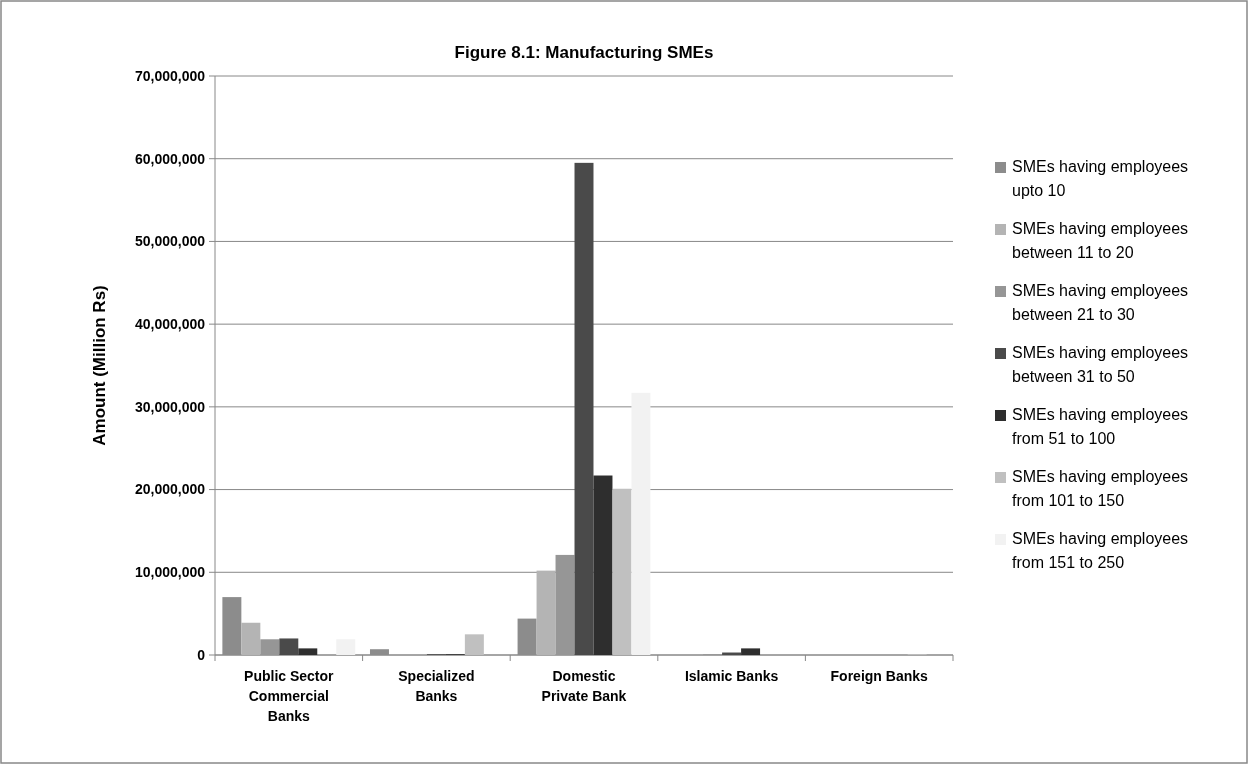 This screenshot has height=764, width=1248. Describe the element at coordinates (170, 75) in the screenshot. I see `y-tick-label: 70,000,000` at that location.